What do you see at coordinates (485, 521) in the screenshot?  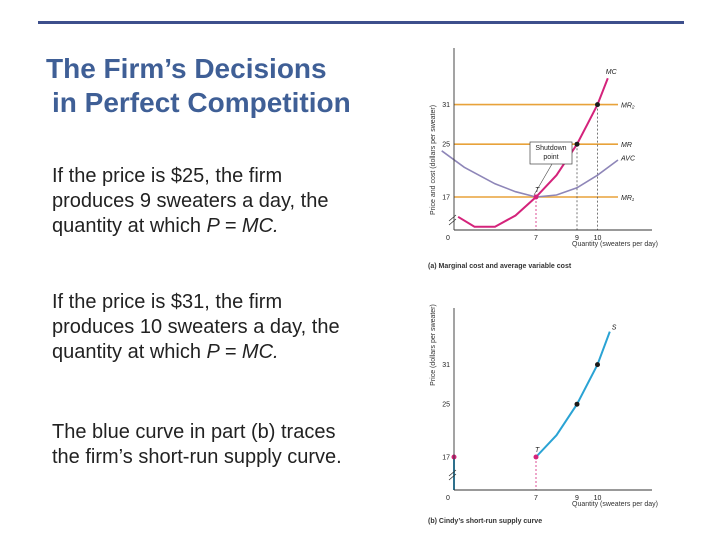 I see `chart-b-title: (b) Cindy’s short-run supply curve` at bounding box center [485, 521].